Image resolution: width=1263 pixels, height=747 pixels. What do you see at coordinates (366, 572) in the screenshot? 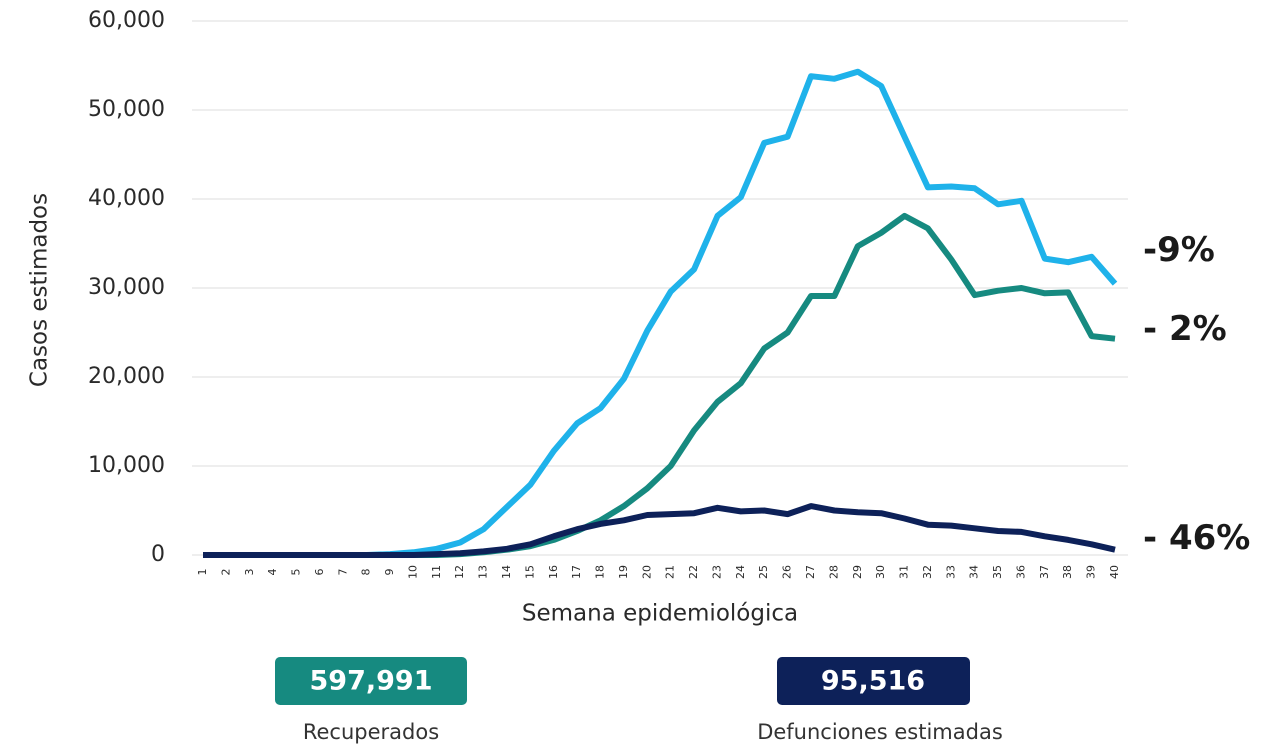
I see `x-tick-label: 8` at bounding box center [366, 572].